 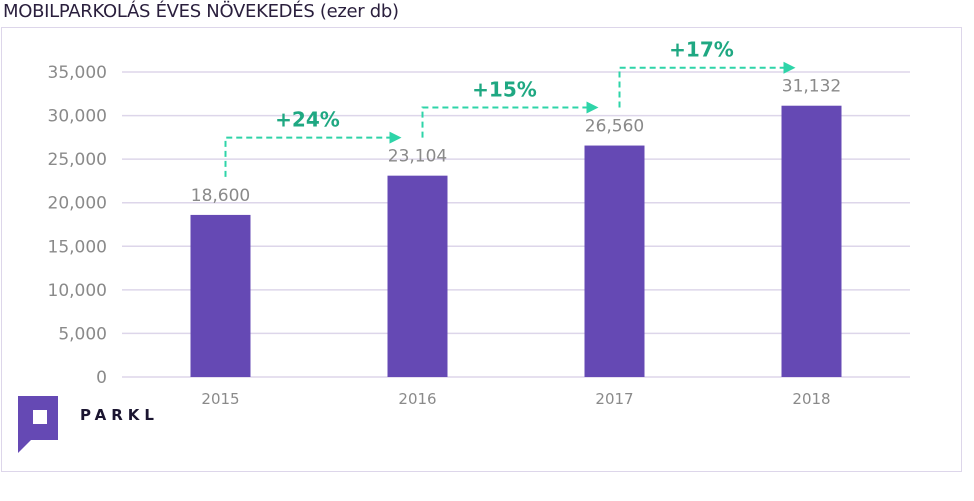 What do you see at coordinates (77, 73) in the screenshot?
I see `y-tick-label: 35,000` at bounding box center [77, 73].